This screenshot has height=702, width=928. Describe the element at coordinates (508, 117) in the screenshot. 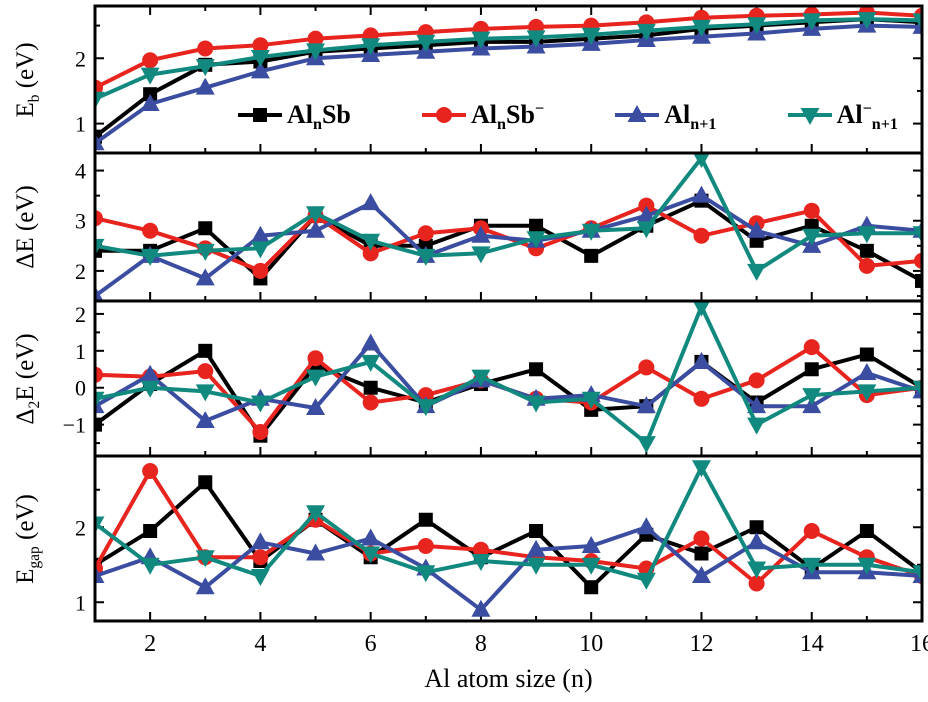

I see `legend-label: AlnSb−` at that location.